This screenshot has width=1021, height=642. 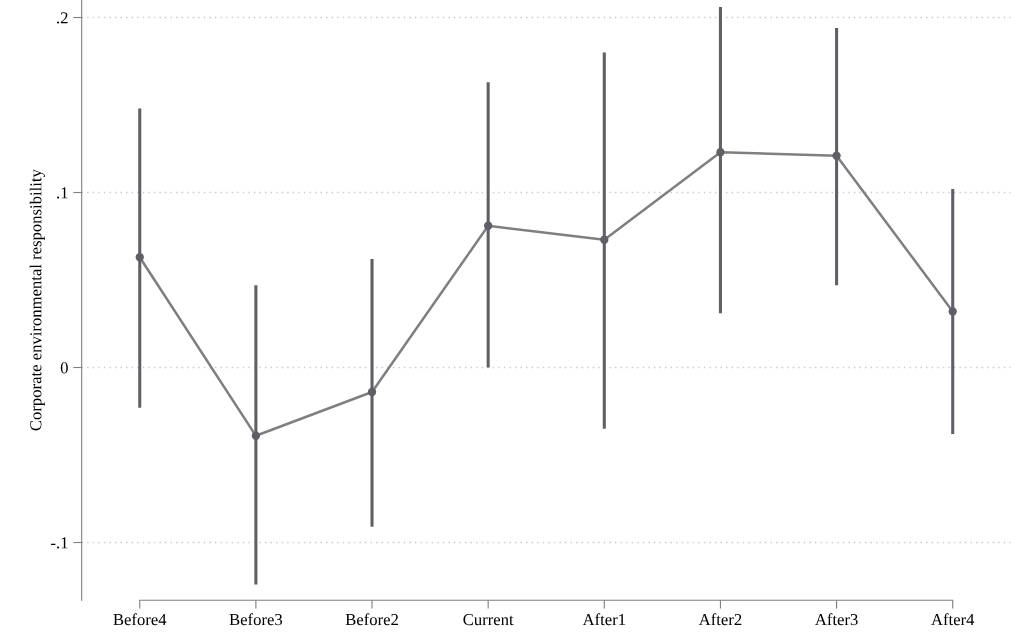 What do you see at coordinates (720, 619) in the screenshot?
I see `x-tick-label: After2` at bounding box center [720, 619].